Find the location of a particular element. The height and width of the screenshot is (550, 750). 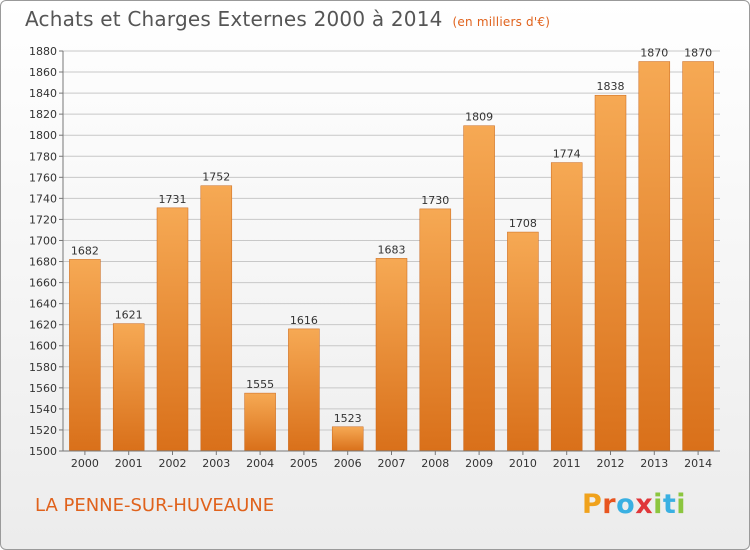

y-tick-label: 1560 is located at coordinates (43, 388).